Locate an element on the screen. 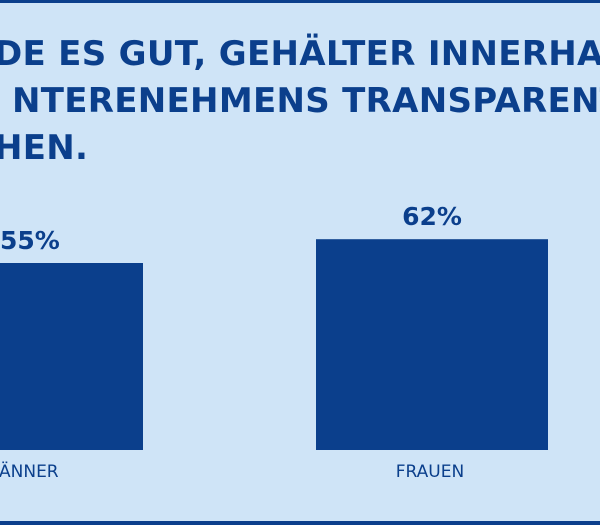  value-label-2: 62% is located at coordinates (432, 216).